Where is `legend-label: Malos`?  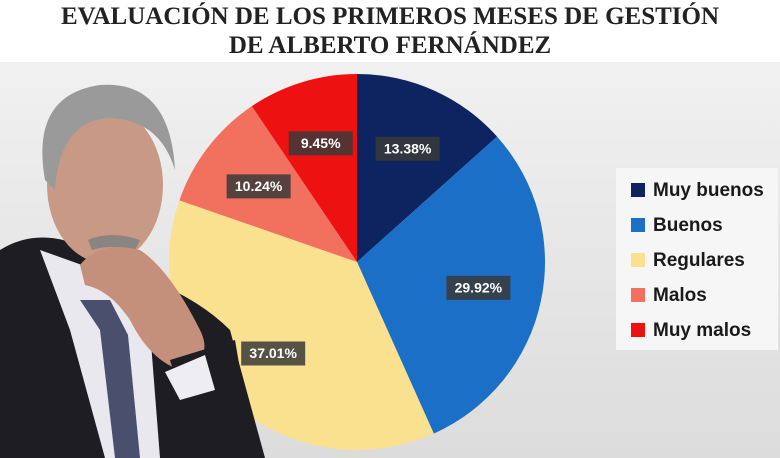
legend-label: Malos is located at coordinates (680, 295).